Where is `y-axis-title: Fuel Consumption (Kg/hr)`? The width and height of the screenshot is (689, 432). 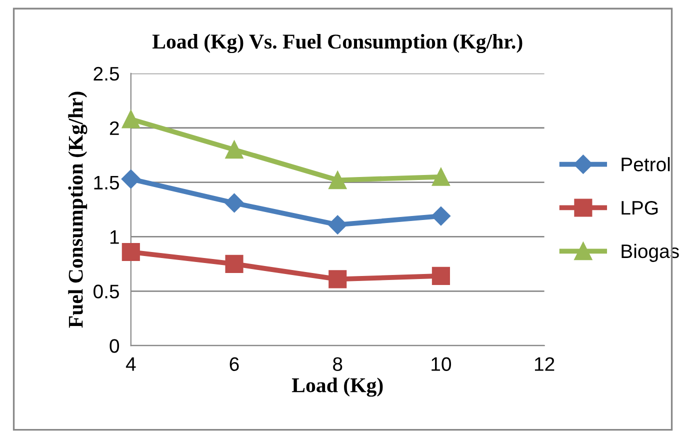
y-axis-title: Fuel Consumption (Kg/hr) is located at coordinates (78, 210).